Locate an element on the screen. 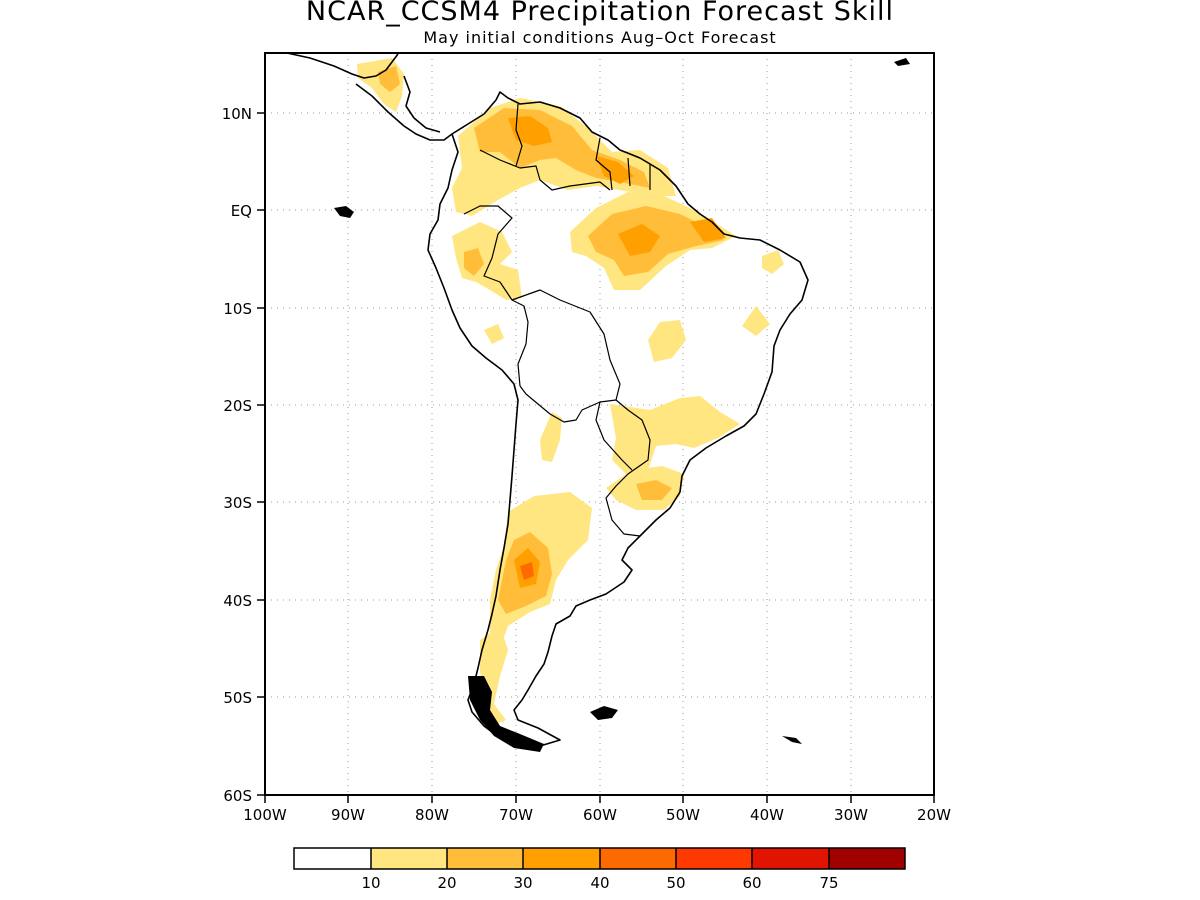  lon-label-100w: 100W is located at coordinates (265, 815).